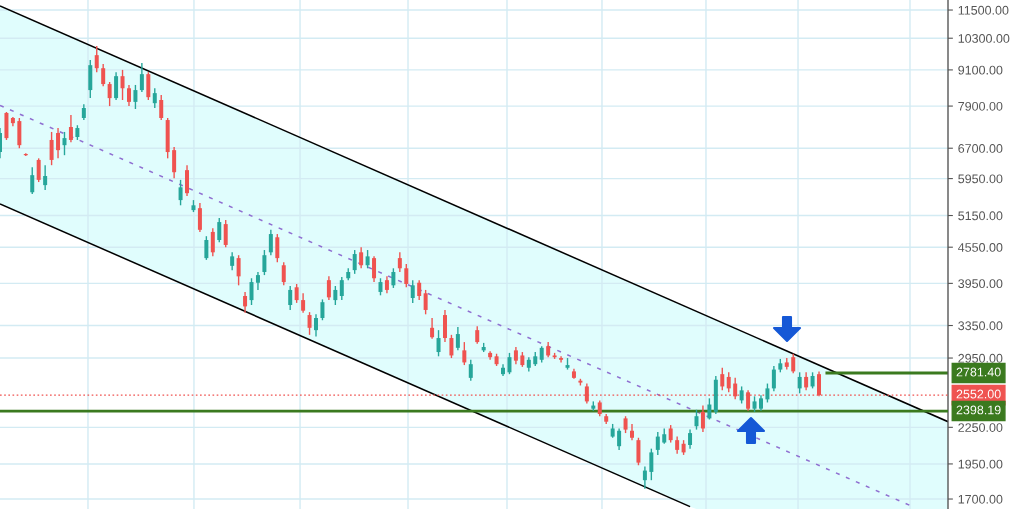 The height and width of the screenshot is (509, 1013). I want to click on y-tick-label: 9100.00, so click(980, 70).